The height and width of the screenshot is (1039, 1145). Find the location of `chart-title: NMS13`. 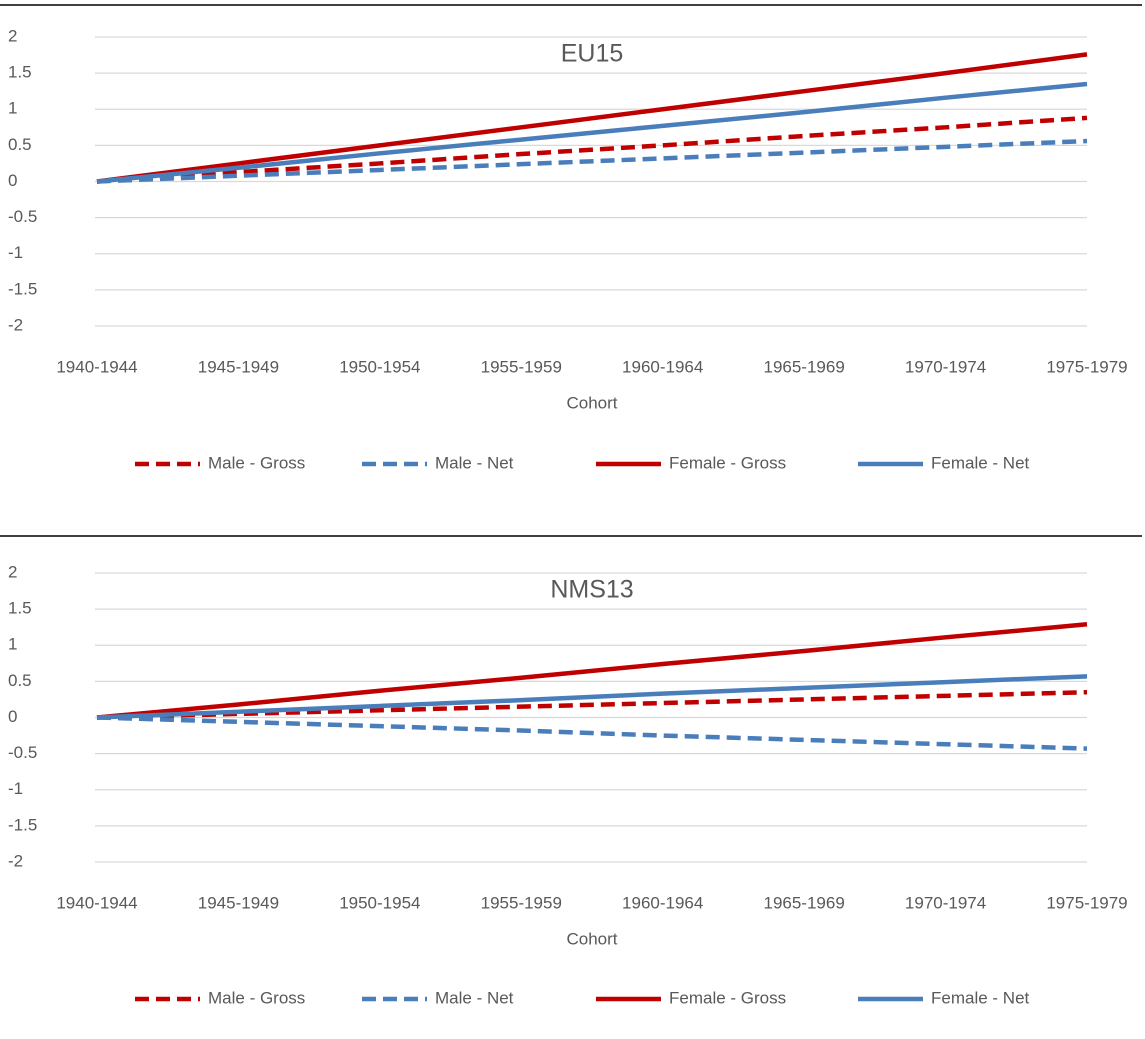

chart-title: NMS13 is located at coordinates (591, 590).